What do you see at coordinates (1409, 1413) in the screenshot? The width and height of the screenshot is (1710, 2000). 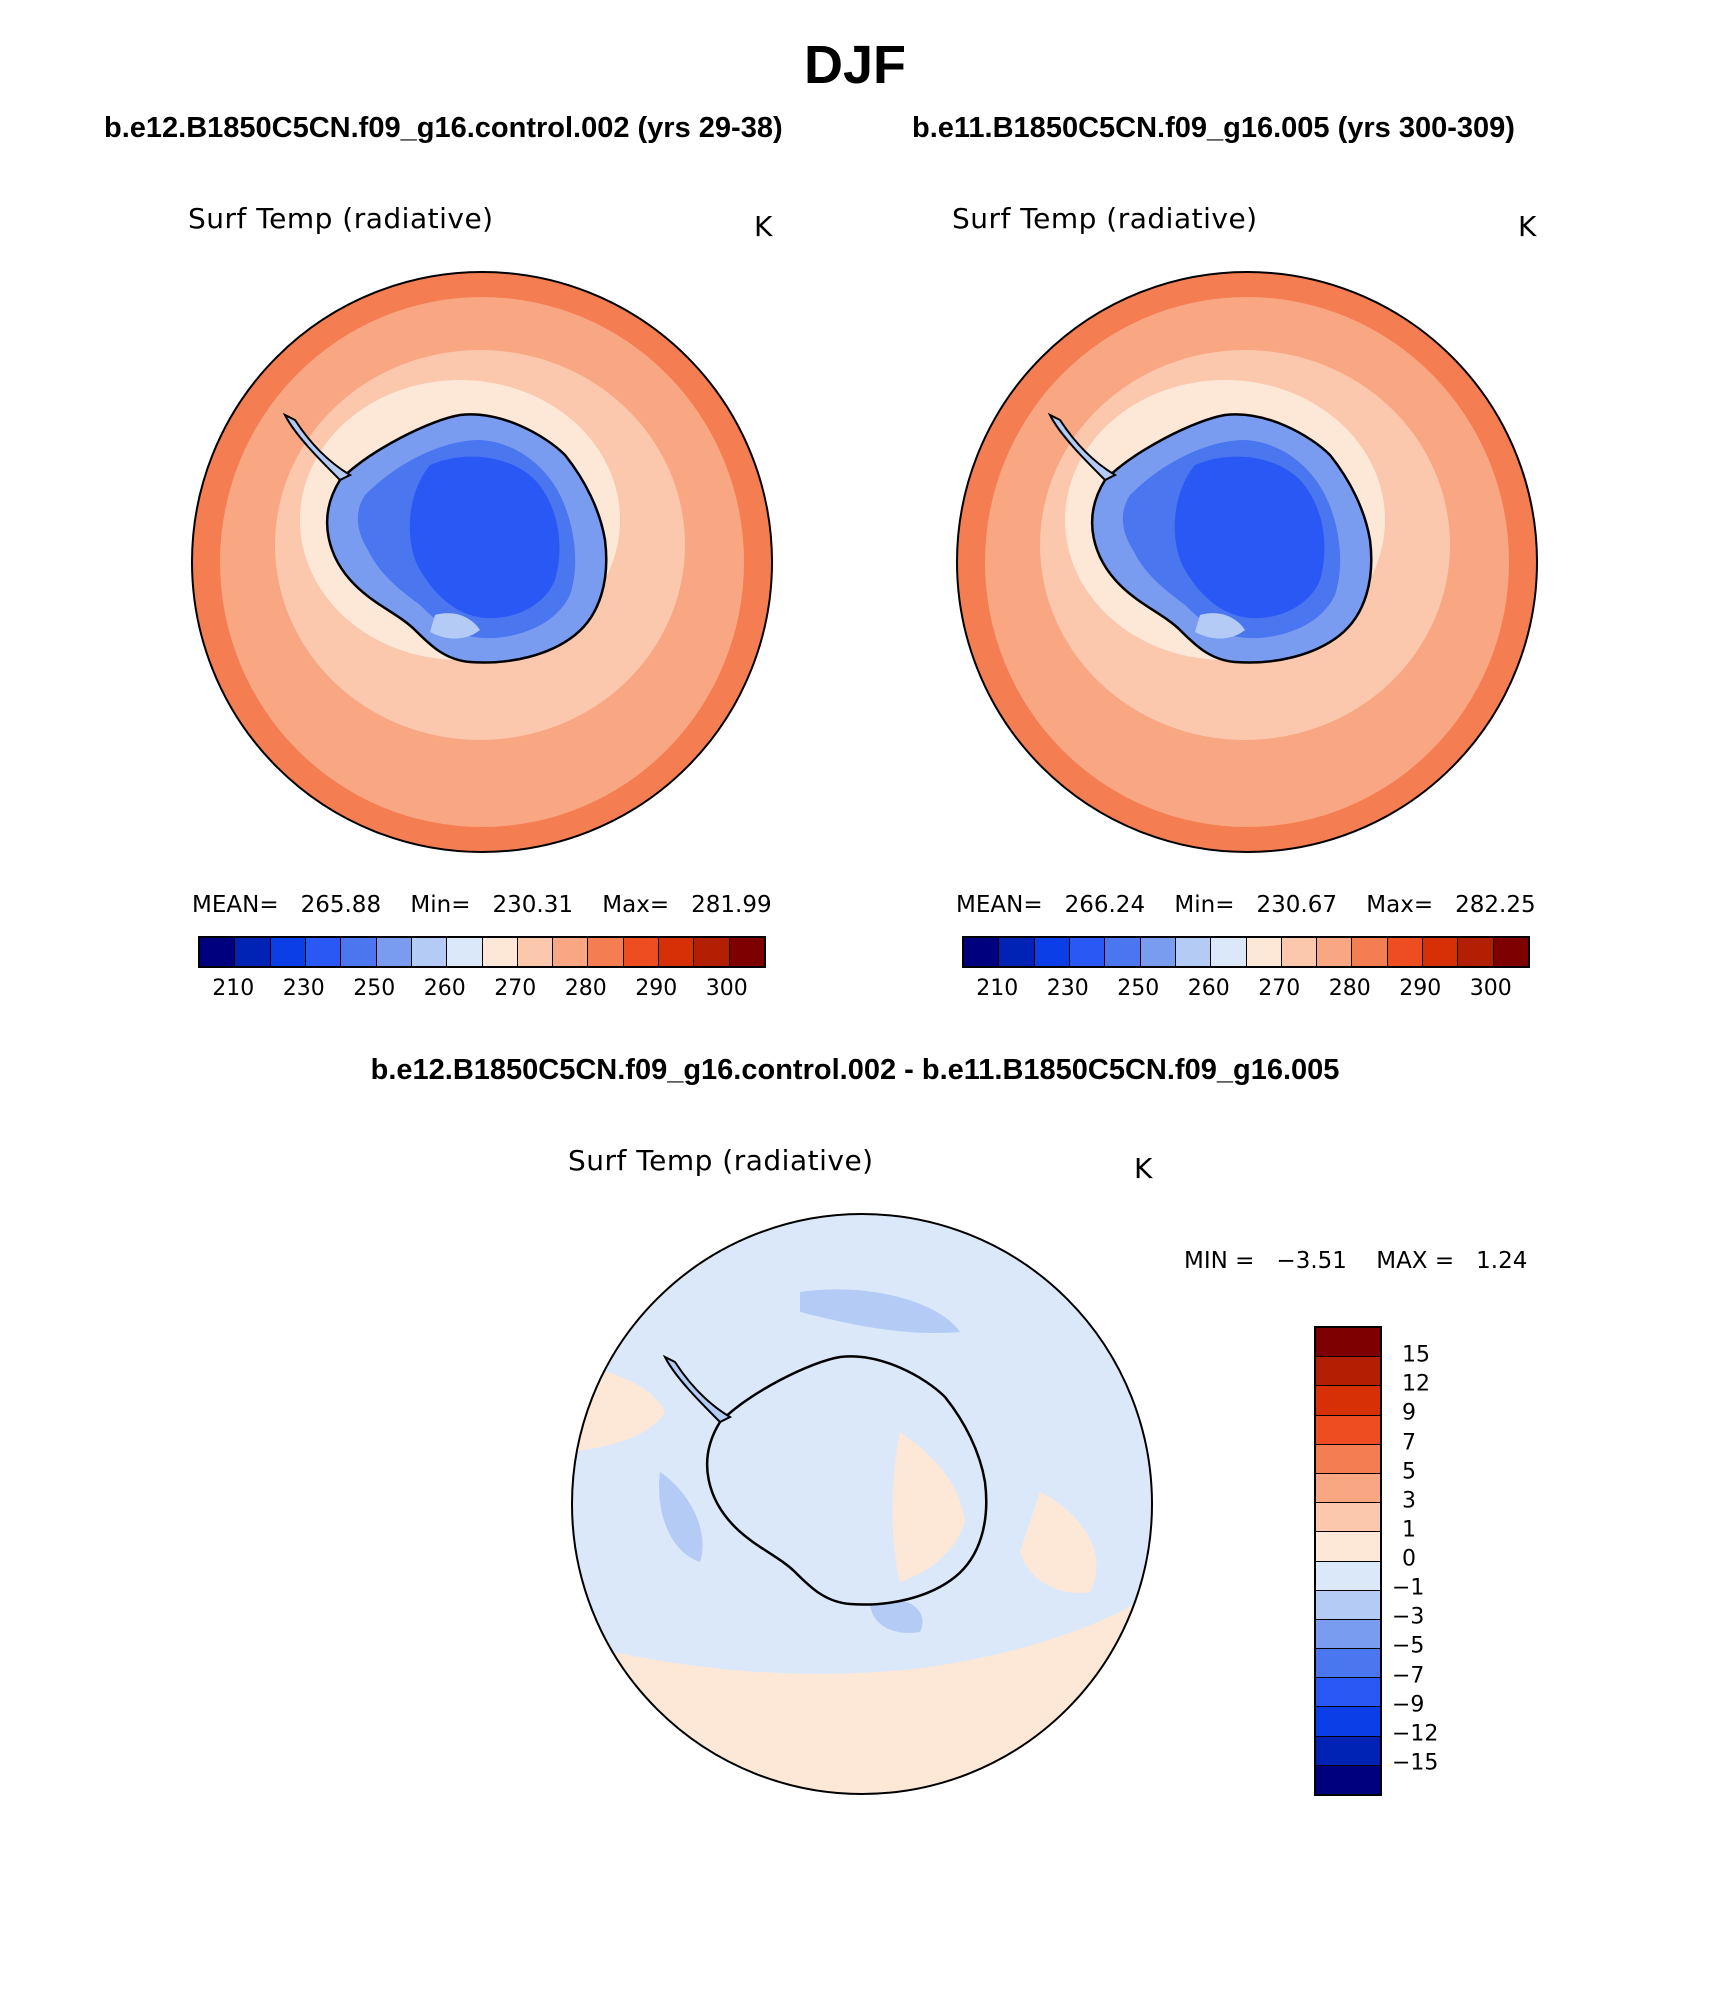 I see `diff-colorbar-tick-label: 9` at bounding box center [1409, 1413].